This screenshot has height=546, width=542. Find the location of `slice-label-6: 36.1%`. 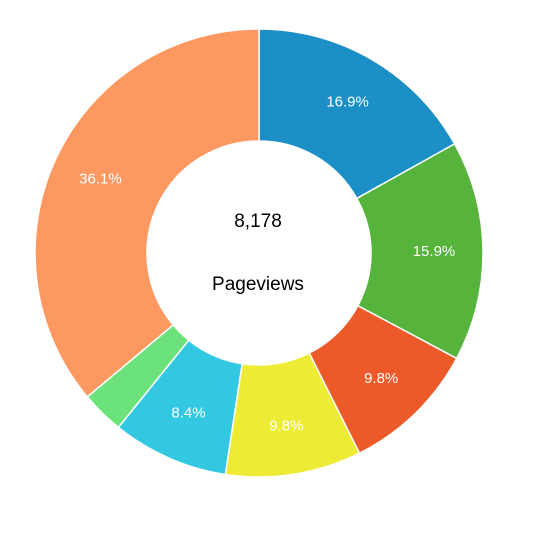

slice-label-6: 36.1% is located at coordinates (100, 178).